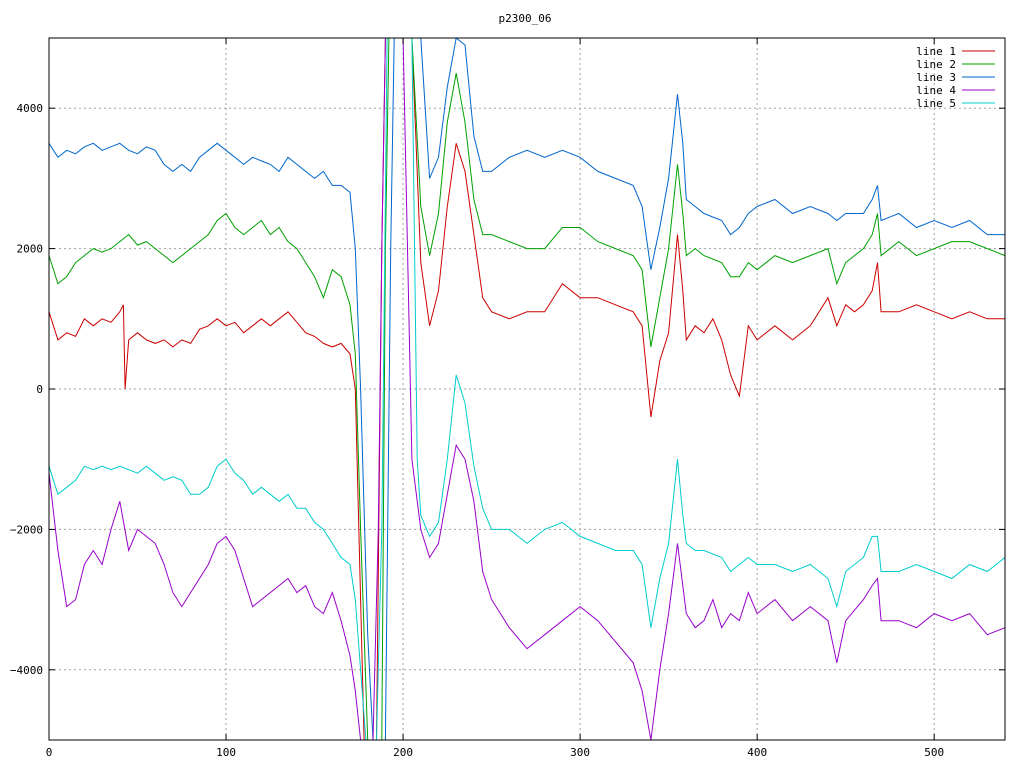 This screenshot has height=768, width=1024. Describe the element at coordinates (49, 752) in the screenshot. I see `x-tick-label: 0` at that location.